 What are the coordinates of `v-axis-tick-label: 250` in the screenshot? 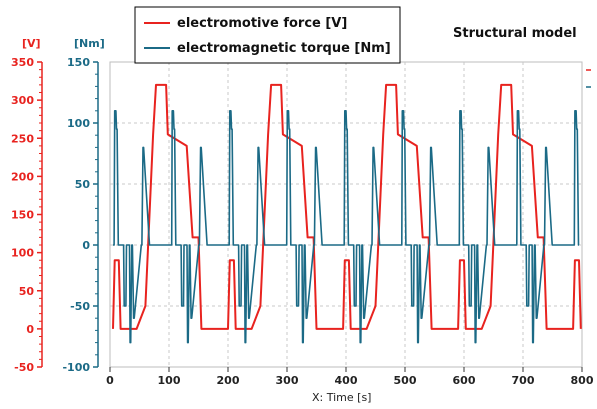 It's located at (22, 138).